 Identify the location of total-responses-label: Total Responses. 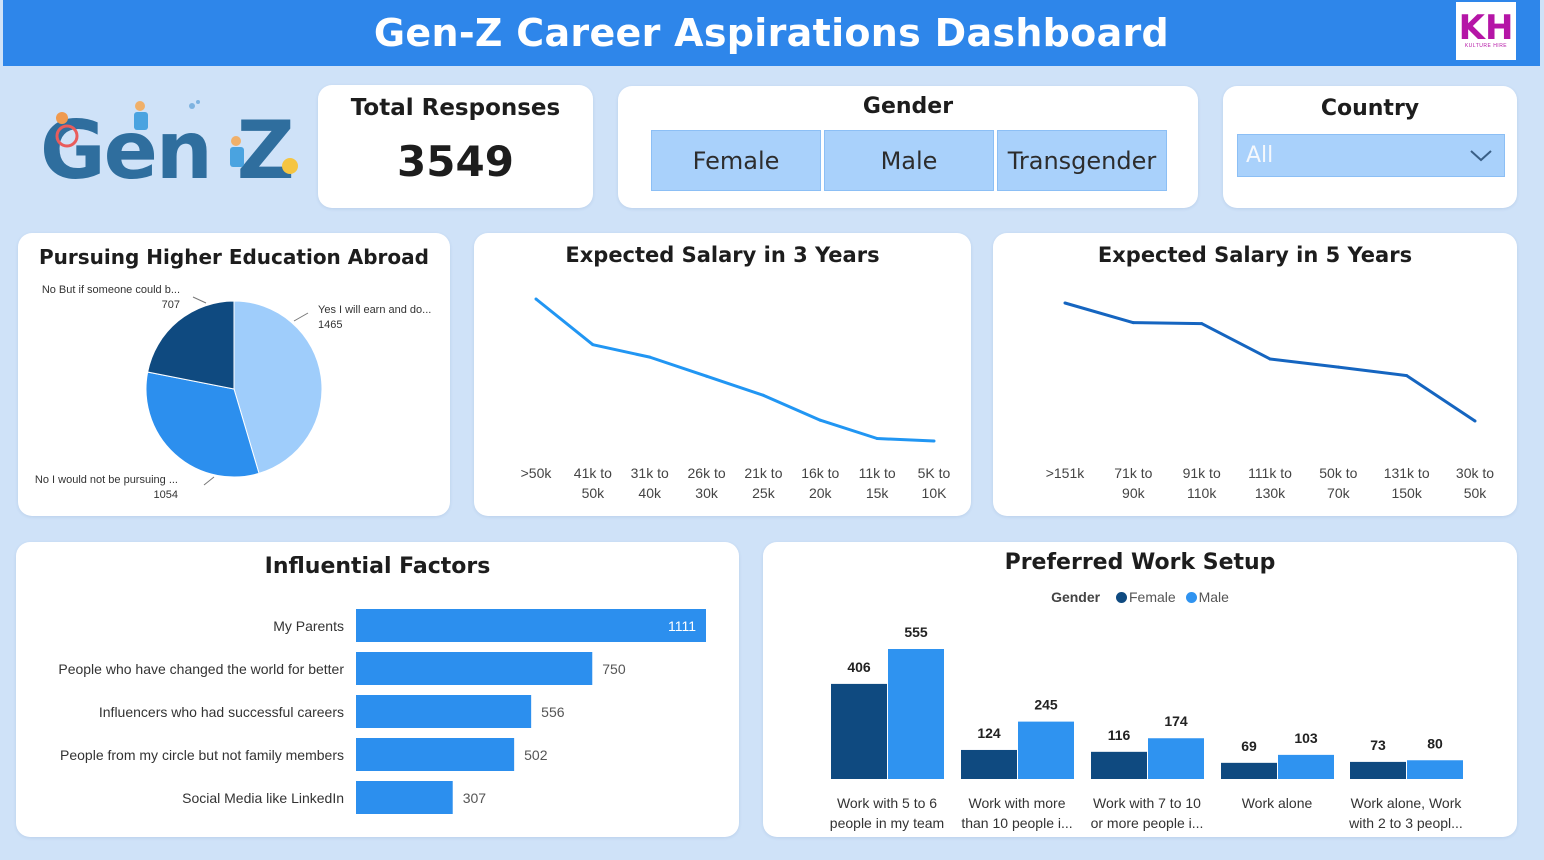
(455, 108).